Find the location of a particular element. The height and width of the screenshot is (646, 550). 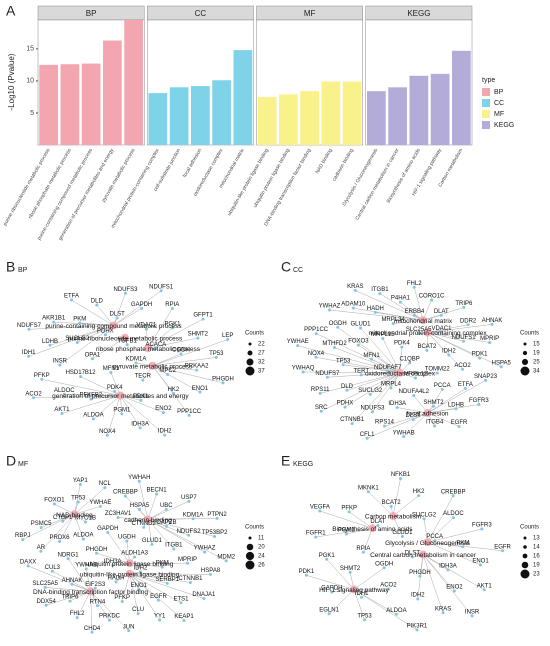

gene-label: DNAJA1 is located at coordinates (204, 595).